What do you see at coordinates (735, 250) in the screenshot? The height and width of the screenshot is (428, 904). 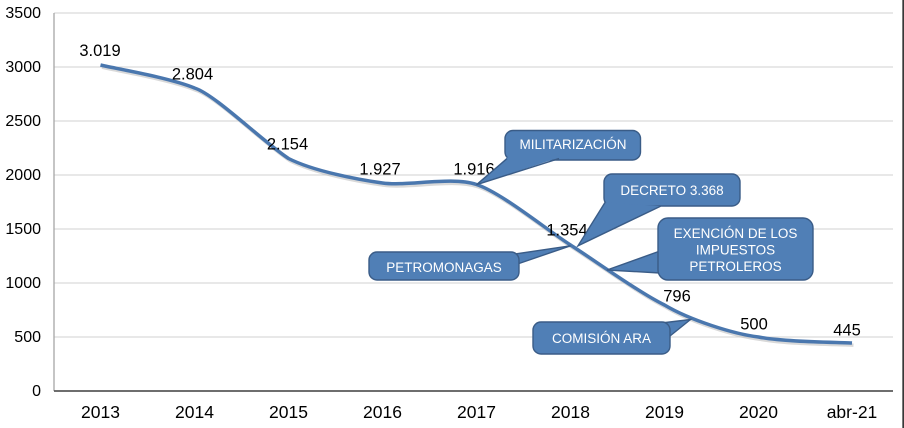 I see `svg-text: IMPUESTOS` at bounding box center [735, 250].